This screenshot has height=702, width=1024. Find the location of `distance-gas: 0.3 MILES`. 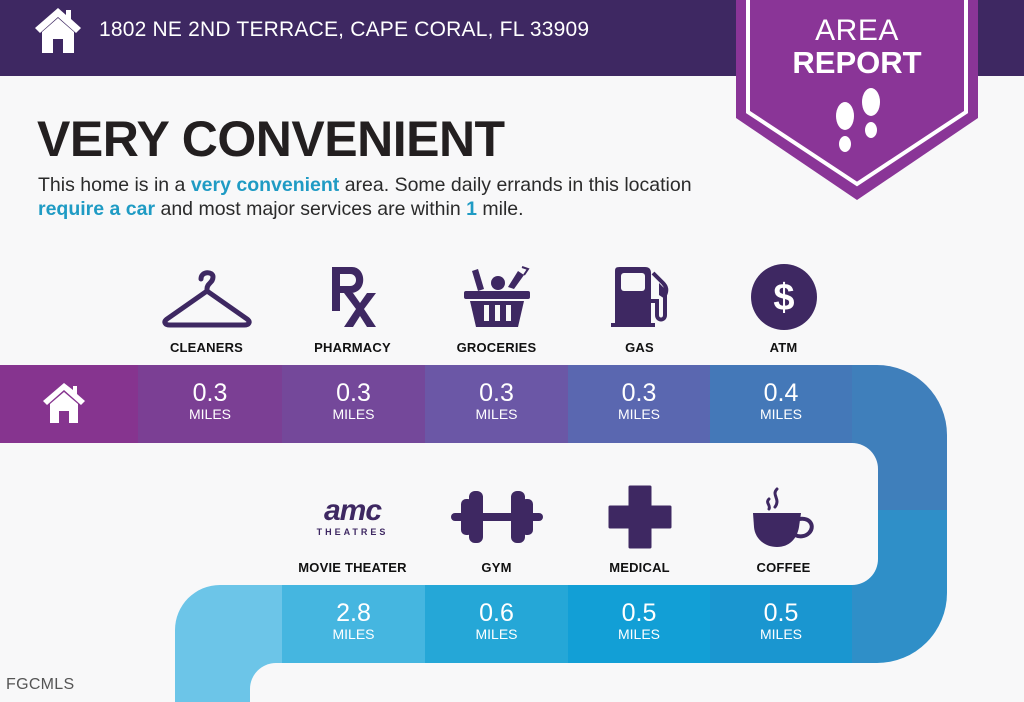

distance-gas: 0.3 MILES is located at coordinates (639, 404).